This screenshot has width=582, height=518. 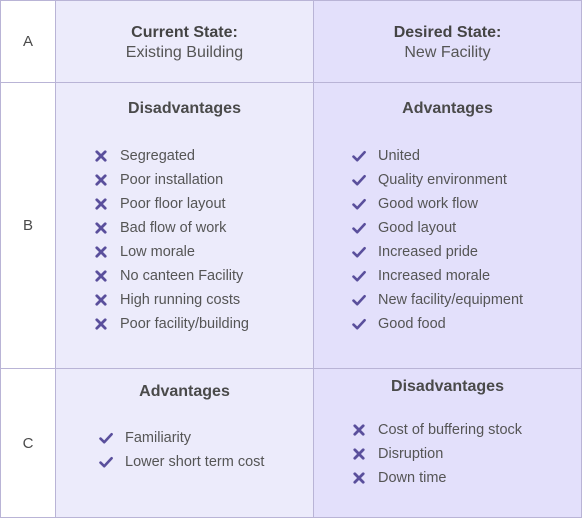 I want to click on list-item-label: No canteen Facility, so click(x=182, y=276).